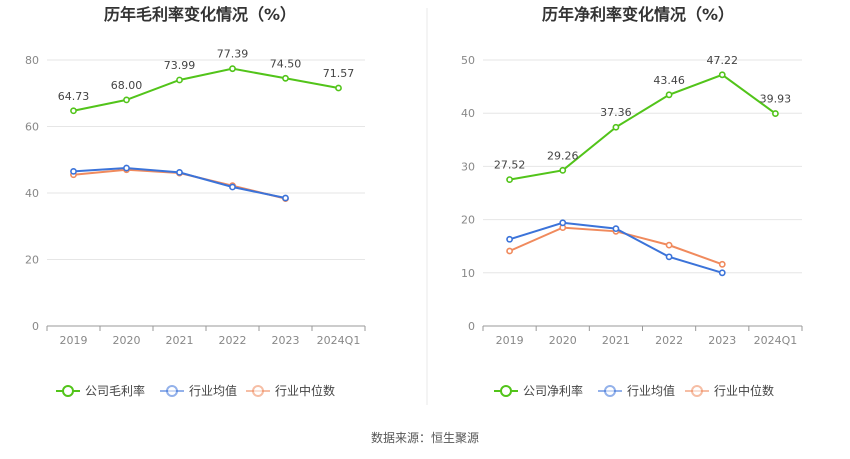 The image size is (850, 459). I want to click on data-label: 27.52, so click(510, 165).